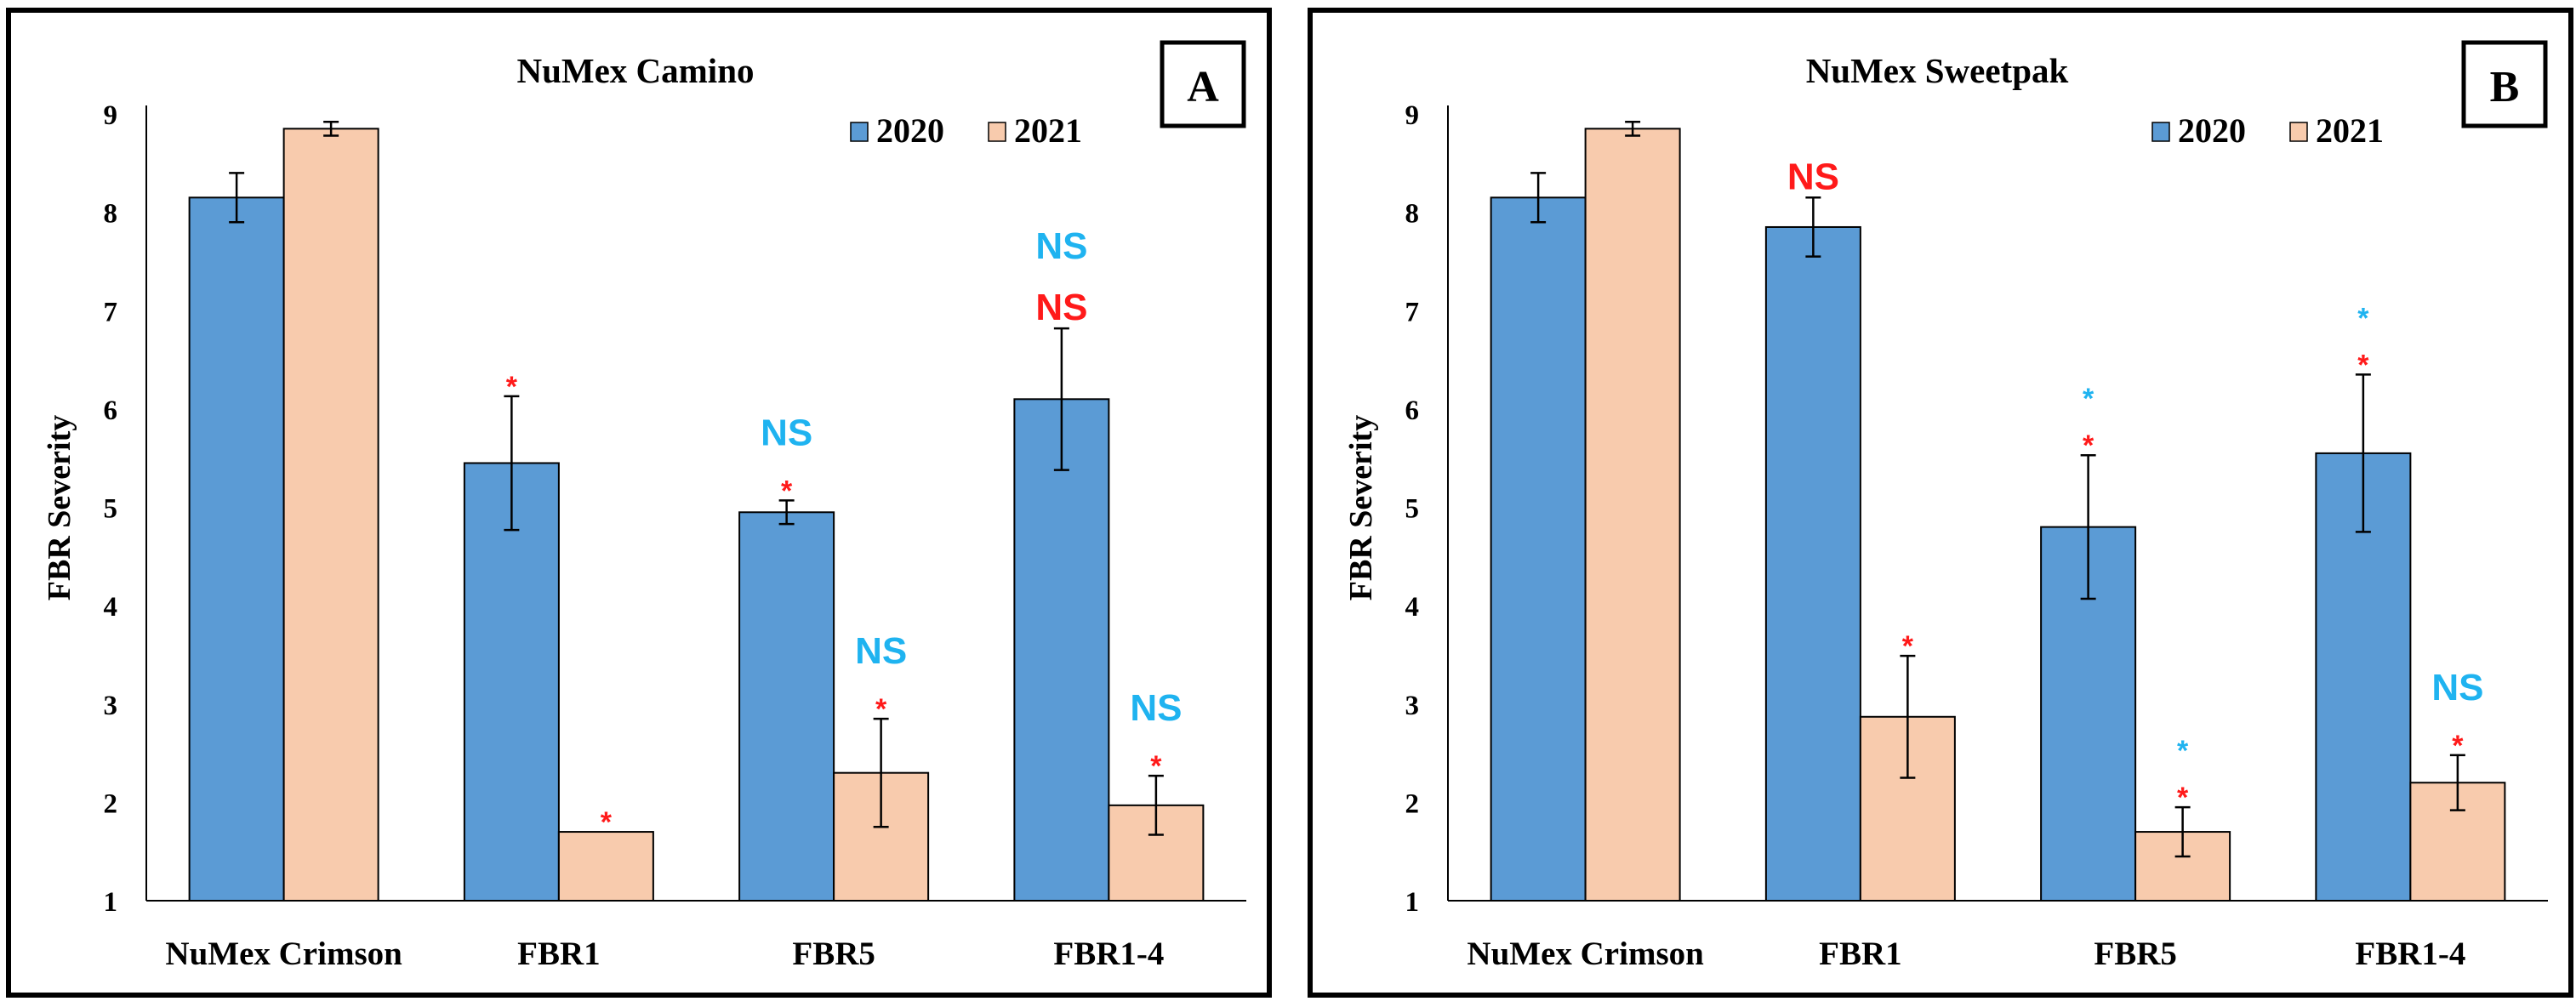 This screenshot has width=2576, height=1007. I want to click on bar-2021-FBR1, so click(605, 866).